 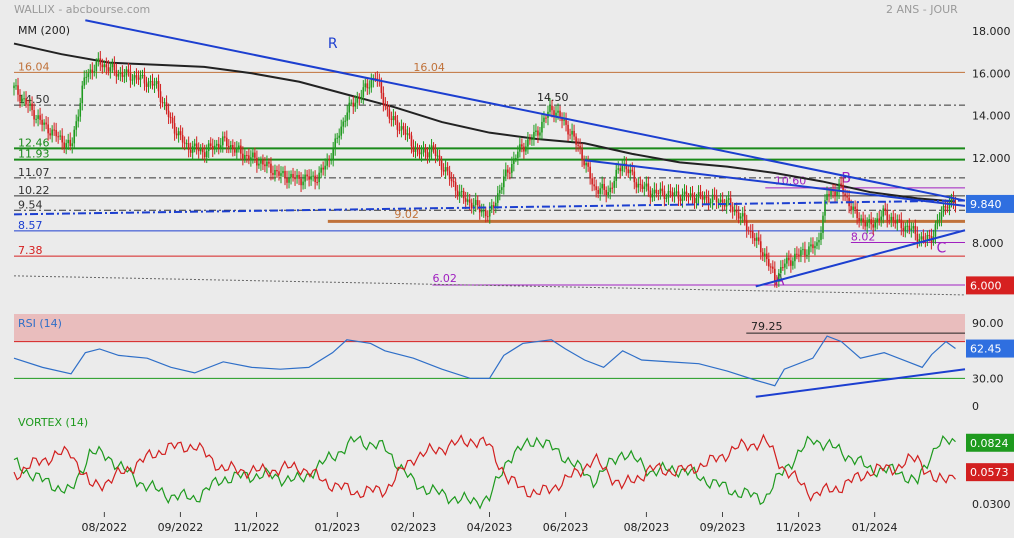 What do you see at coordinates (406, 214) in the screenshot?
I see `level-annotation: 9.02` at bounding box center [406, 214].